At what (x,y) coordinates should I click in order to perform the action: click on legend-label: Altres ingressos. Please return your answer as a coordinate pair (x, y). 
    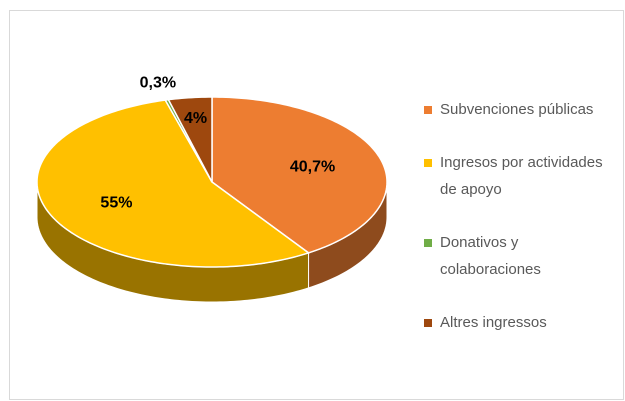
    Looking at the image, I should click on (493, 322).